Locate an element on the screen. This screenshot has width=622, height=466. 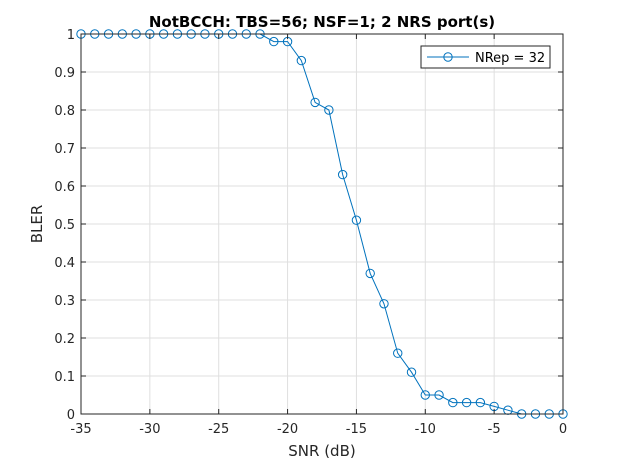
legend-box is located at coordinates (485, 57).